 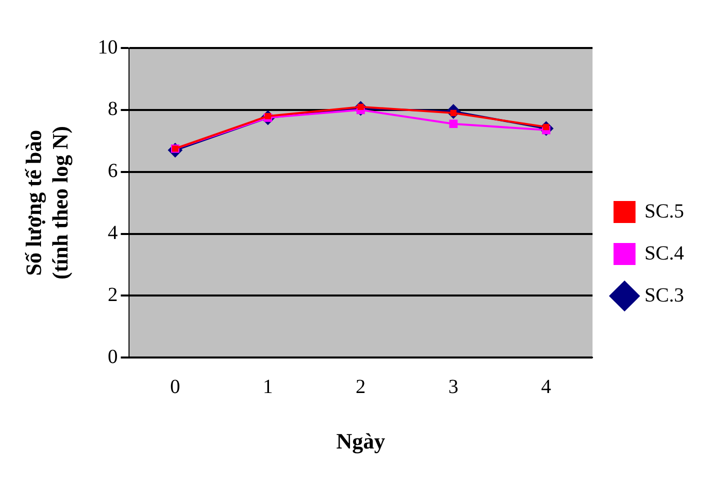 I want to click on y-tick-label: 0, so click(x=113, y=357).